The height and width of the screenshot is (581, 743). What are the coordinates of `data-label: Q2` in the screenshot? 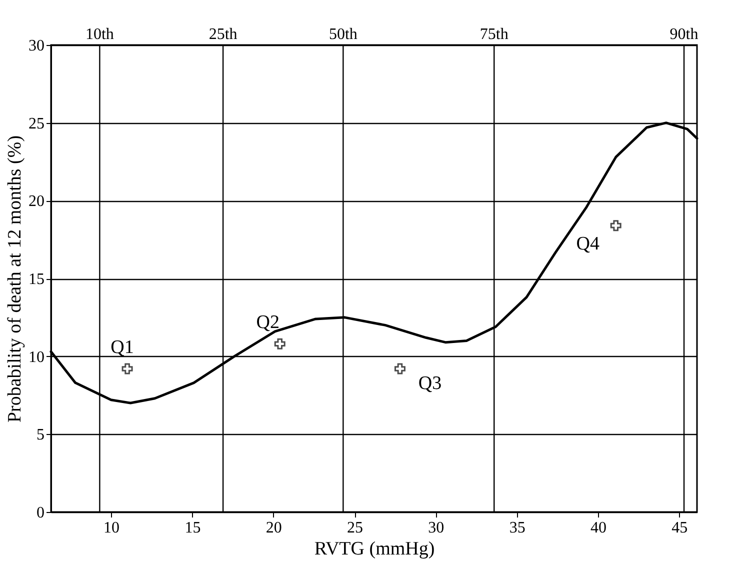 It's located at (268, 322).